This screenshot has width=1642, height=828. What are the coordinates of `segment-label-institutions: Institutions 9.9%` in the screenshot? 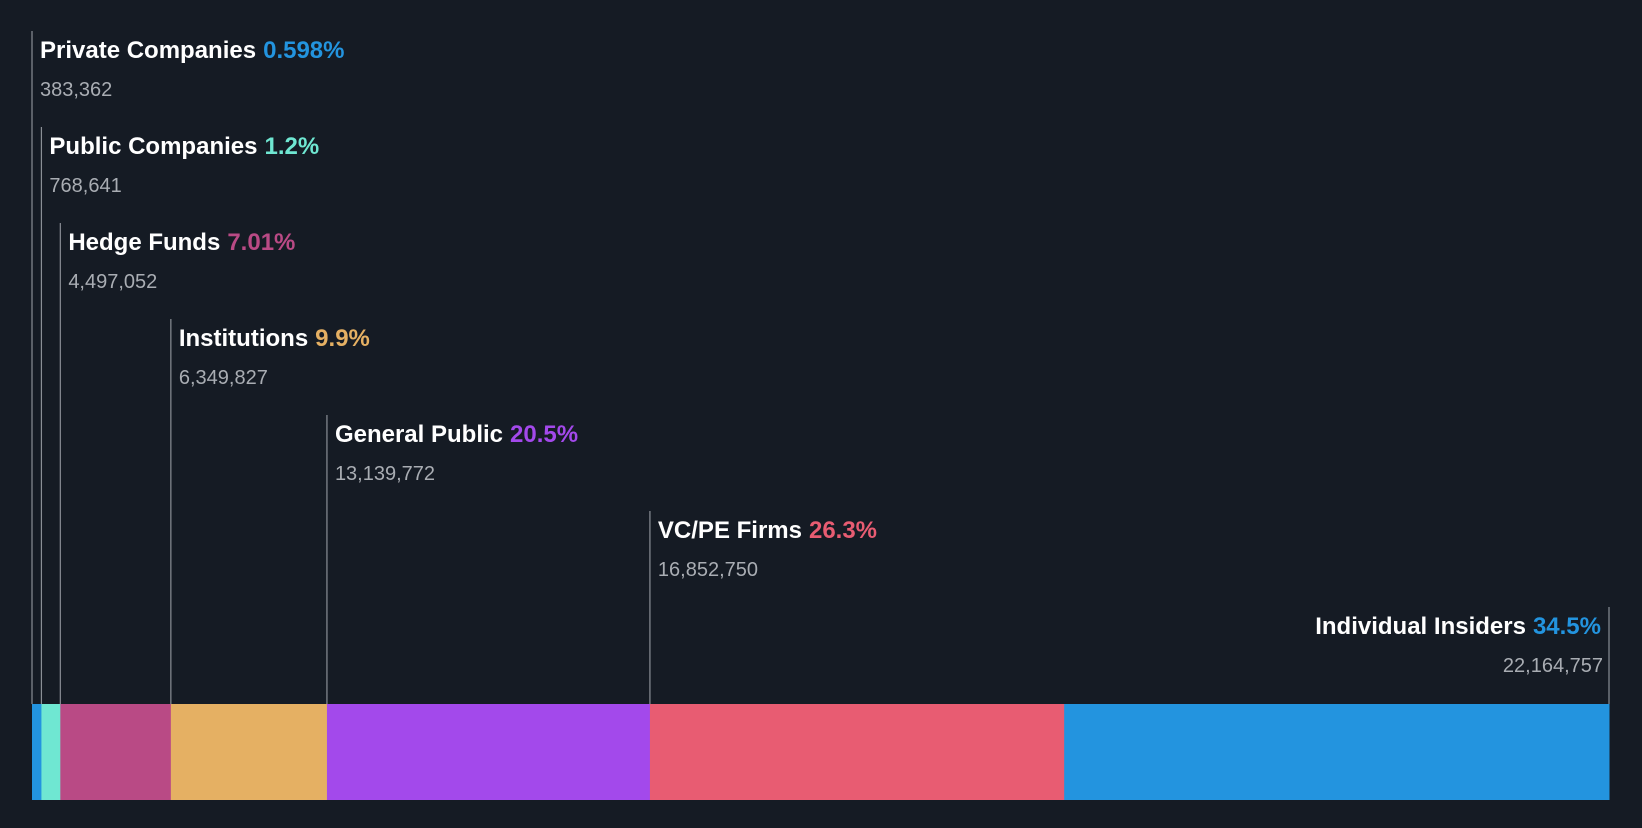 It's located at (274, 338).